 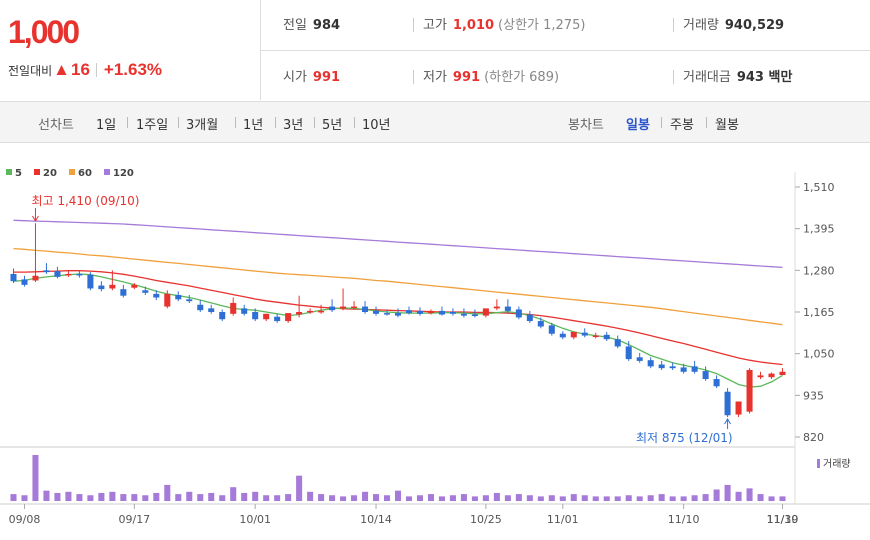 I want to click on tab-period-1y: 1년, so click(x=253, y=125).